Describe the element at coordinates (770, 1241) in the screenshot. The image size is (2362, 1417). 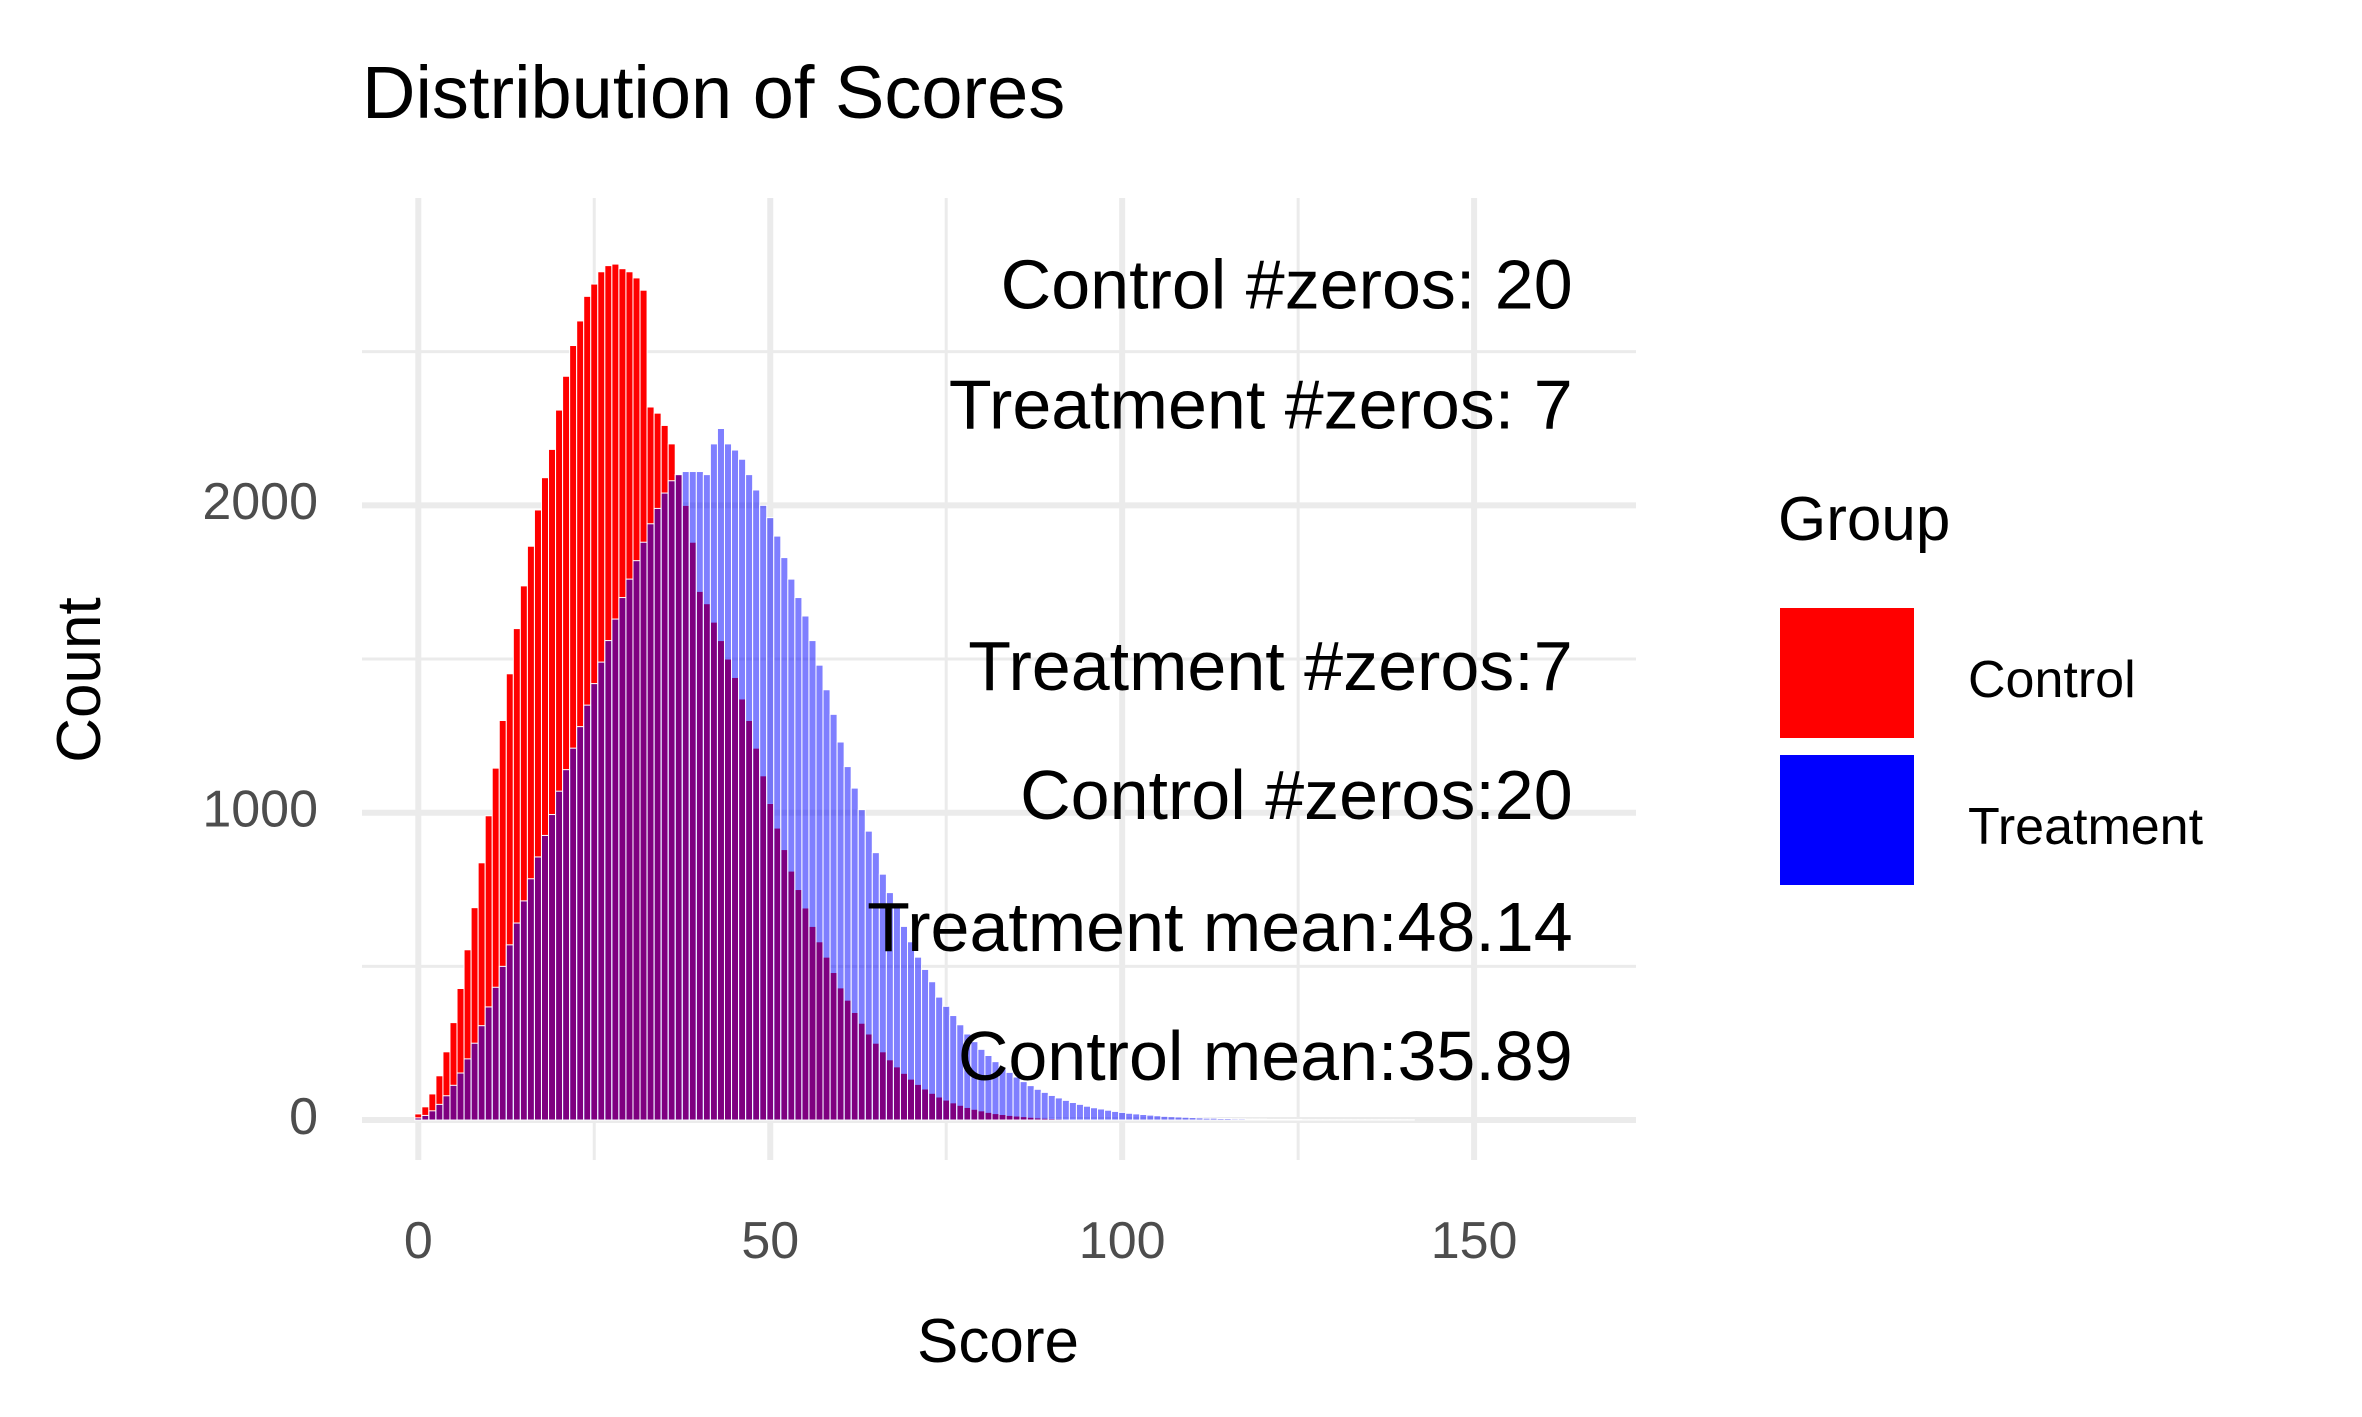
I see `x-tick-label: 50` at that location.